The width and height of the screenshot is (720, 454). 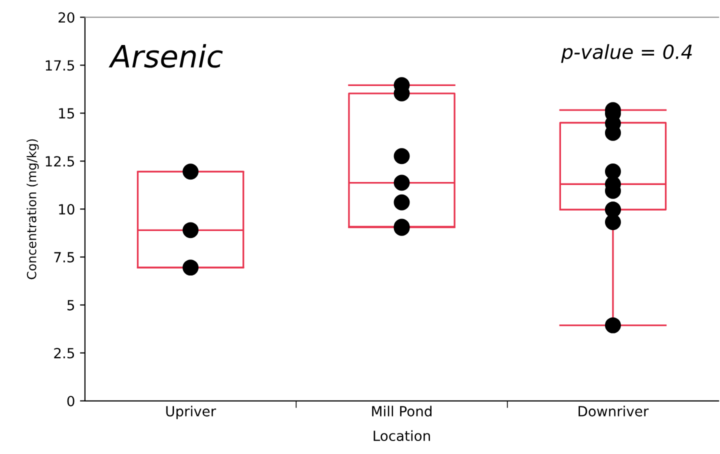 I want to click on x-tick-label: Mill Pond, so click(x=402, y=411).